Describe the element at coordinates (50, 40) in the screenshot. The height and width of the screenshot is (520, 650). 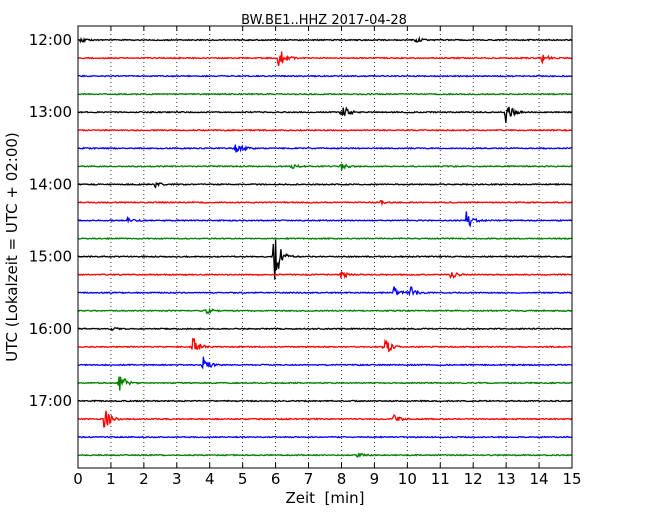
I see `y-tick-label: 12:00` at that location.